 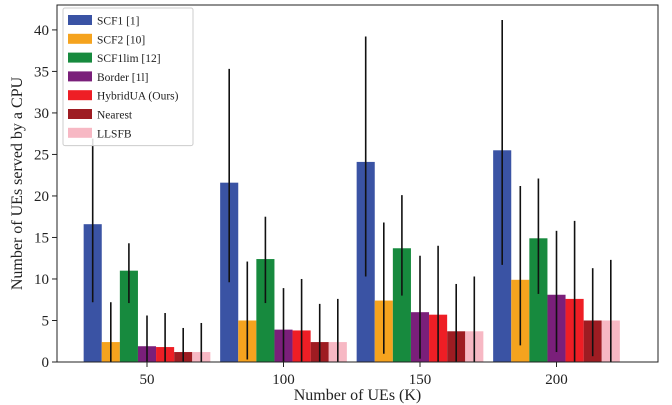 What do you see at coordinates (46, 363) in the screenshot?
I see `y-tick-label: 0` at bounding box center [46, 363].